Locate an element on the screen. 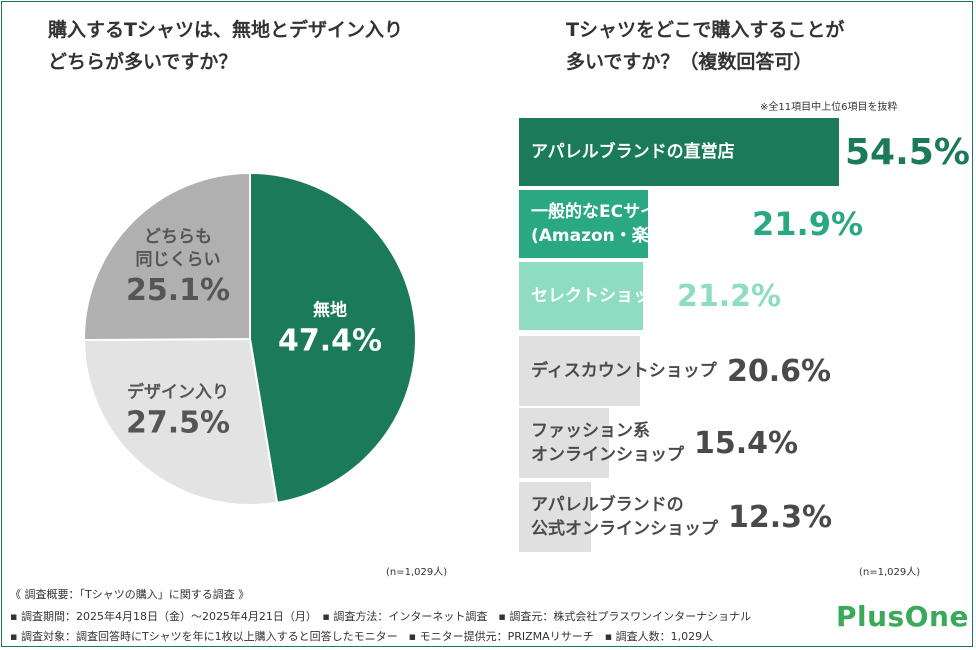 This screenshot has height=650, width=976. bar-category-label: セレクトショップ is located at coordinates (599, 296).